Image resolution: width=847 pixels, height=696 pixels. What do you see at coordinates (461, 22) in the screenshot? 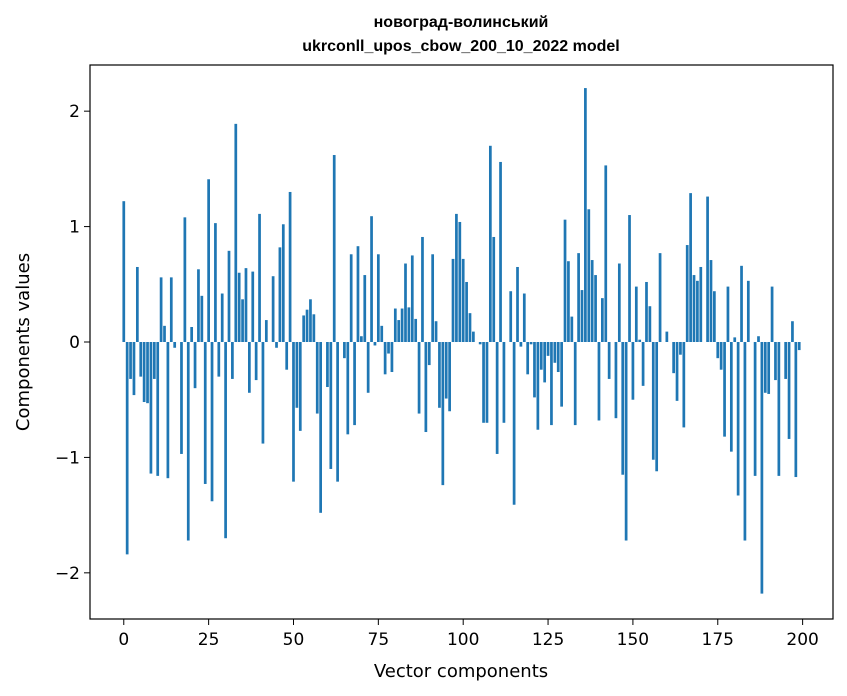
I see `chart-title-line1: новоград-волинський` at bounding box center [461, 22].